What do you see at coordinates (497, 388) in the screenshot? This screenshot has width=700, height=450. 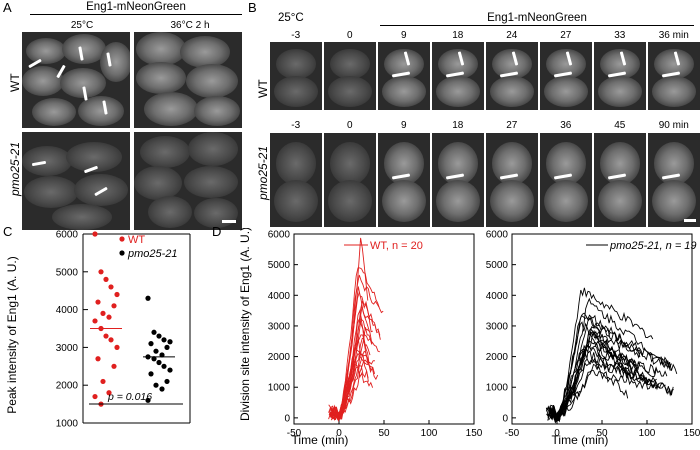 I see `panel-d-right-ytick-label: 1000` at bounding box center [497, 388].